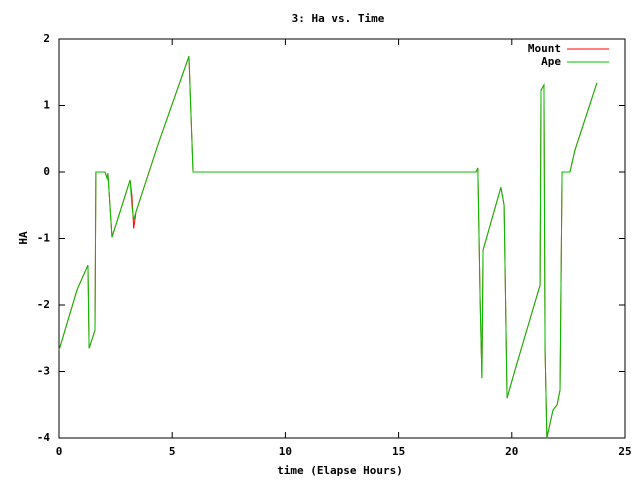 The width and height of the screenshot is (640, 480). I want to click on x-tick-label: 25, so click(624, 451).